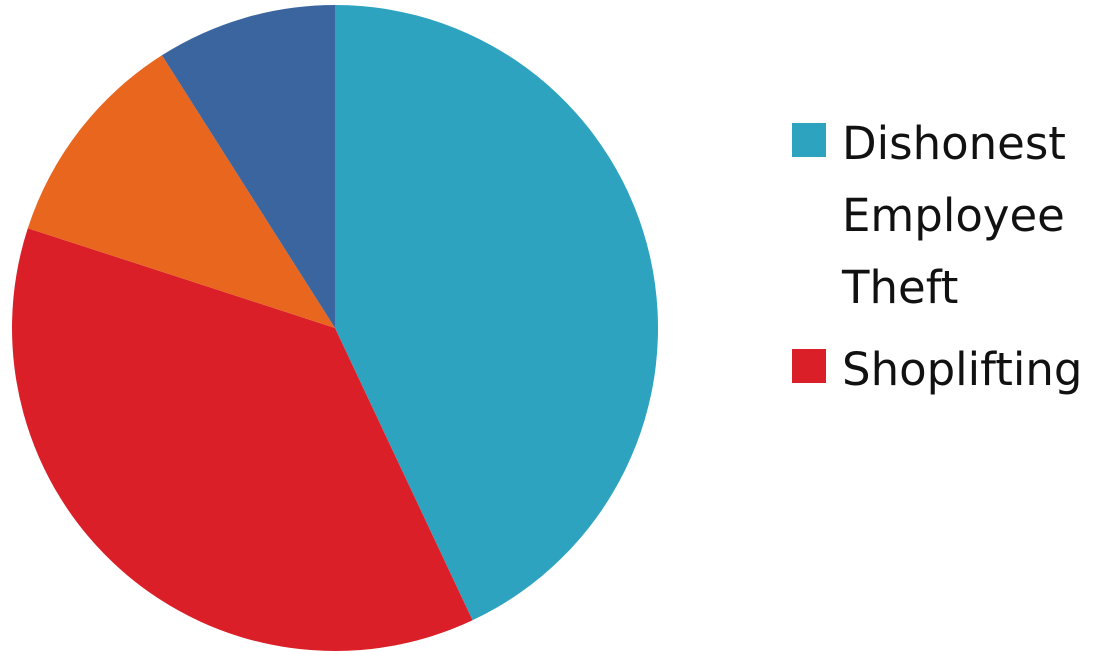  I want to click on legend-label-dishonest-employee-theft: Dishonest Employee Theft, so click(954, 215).